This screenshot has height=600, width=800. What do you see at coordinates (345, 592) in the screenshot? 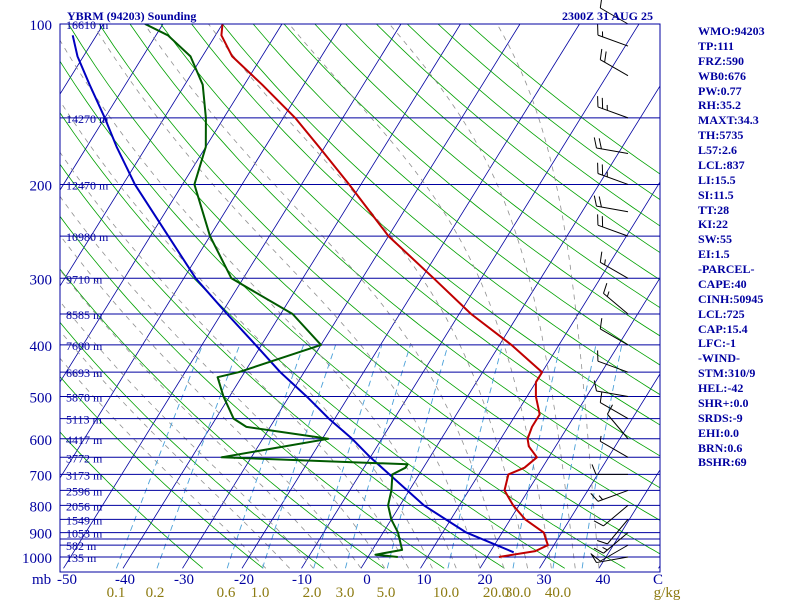
I see `mixing-ratio-tick-label: 3.0` at bounding box center [345, 592].